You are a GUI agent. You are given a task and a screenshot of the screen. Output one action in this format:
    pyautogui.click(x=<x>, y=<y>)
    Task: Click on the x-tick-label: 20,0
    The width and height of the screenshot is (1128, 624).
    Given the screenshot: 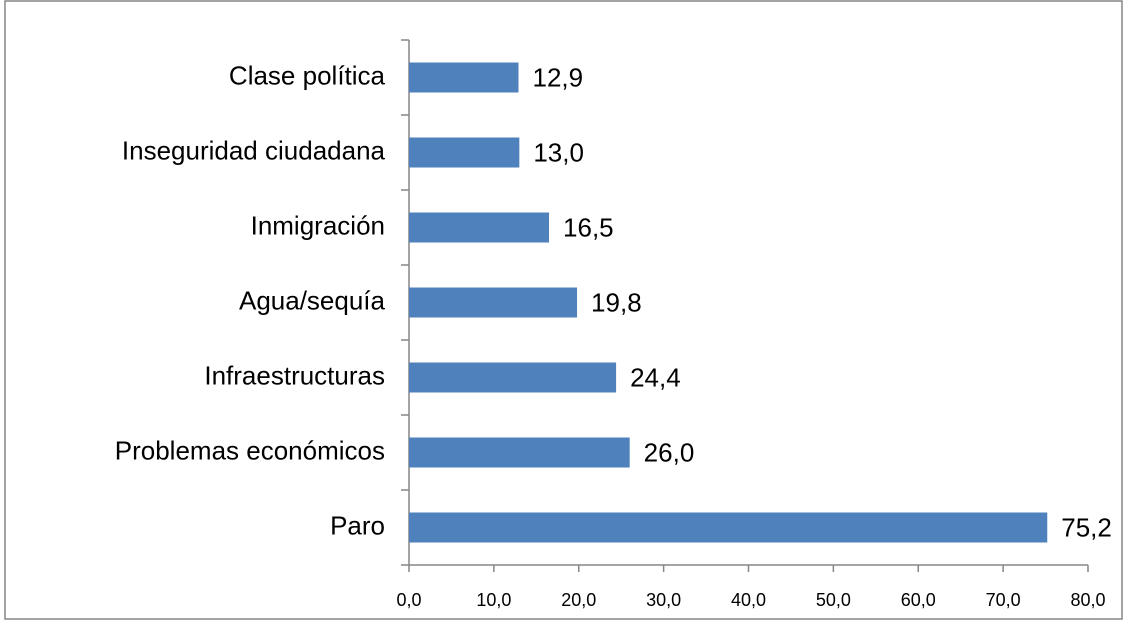 What is the action you would take?
    pyautogui.click(x=578, y=600)
    